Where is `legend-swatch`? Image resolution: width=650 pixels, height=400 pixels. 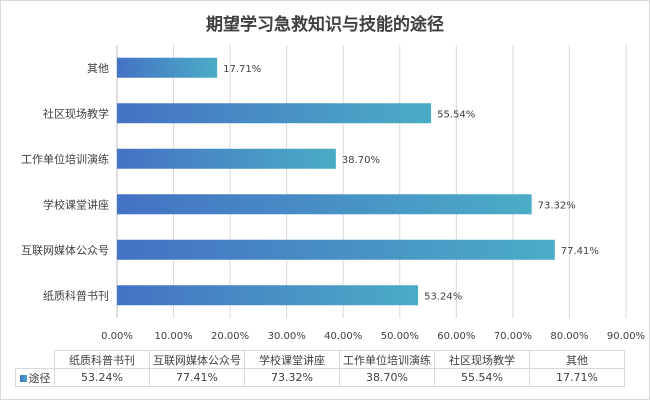 legend-swatch is located at coordinates (23, 378).